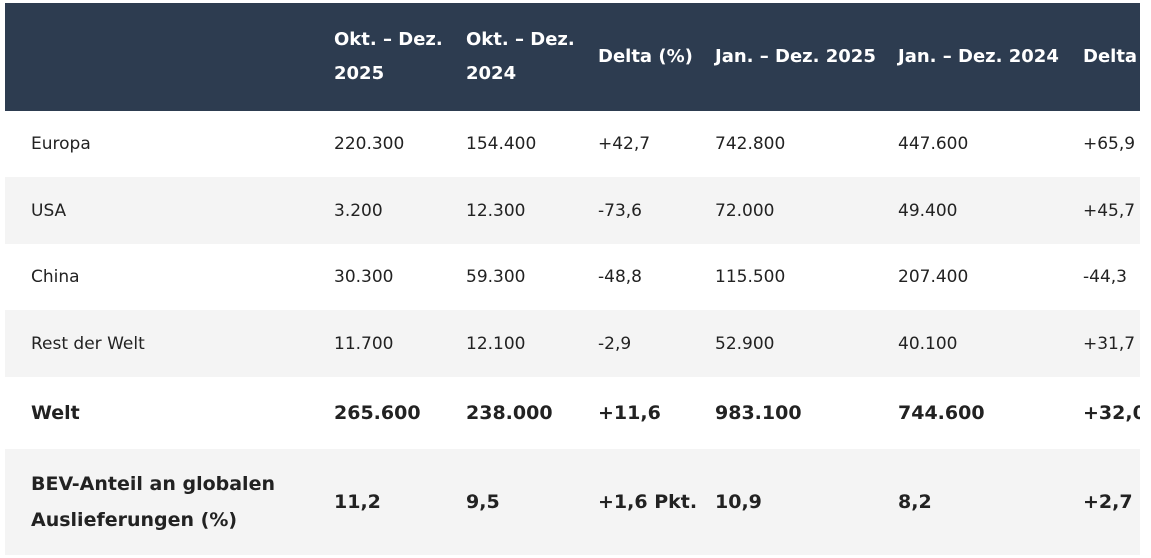  What do you see at coordinates (629, 413) in the screenshot?
I see `table-cell: +11,6` at bounding box center [629, 413].